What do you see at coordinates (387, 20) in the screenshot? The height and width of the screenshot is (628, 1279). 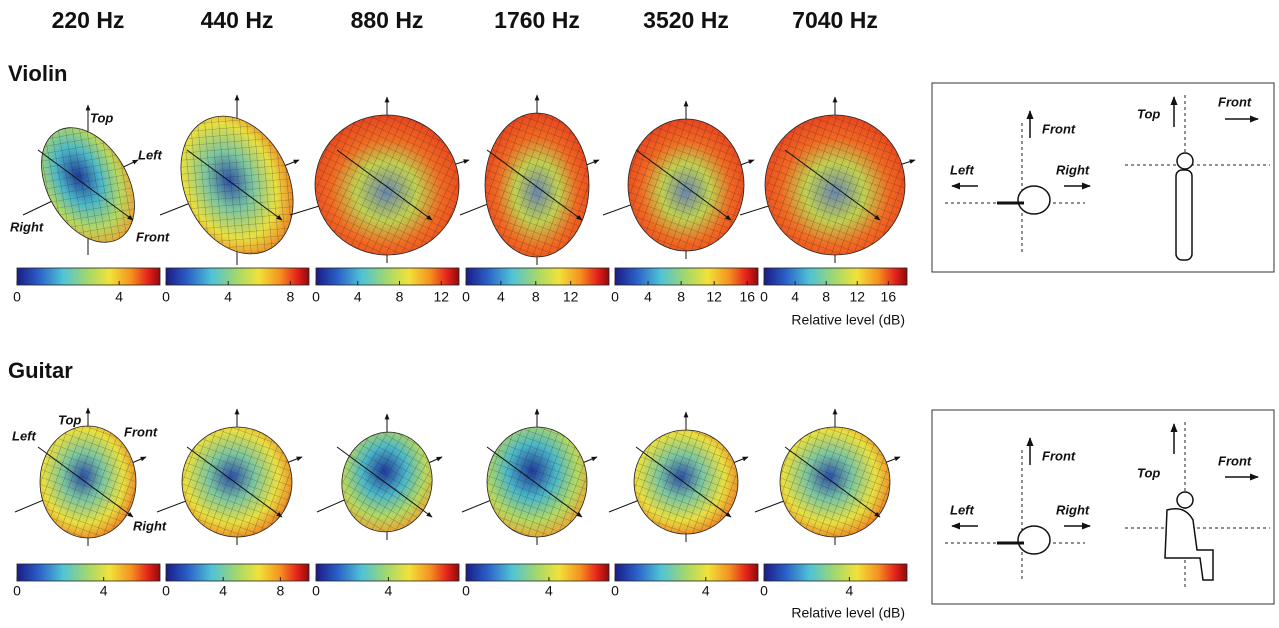 I see `frequency-header: 880 Hz` at bounding box center [387, 20].